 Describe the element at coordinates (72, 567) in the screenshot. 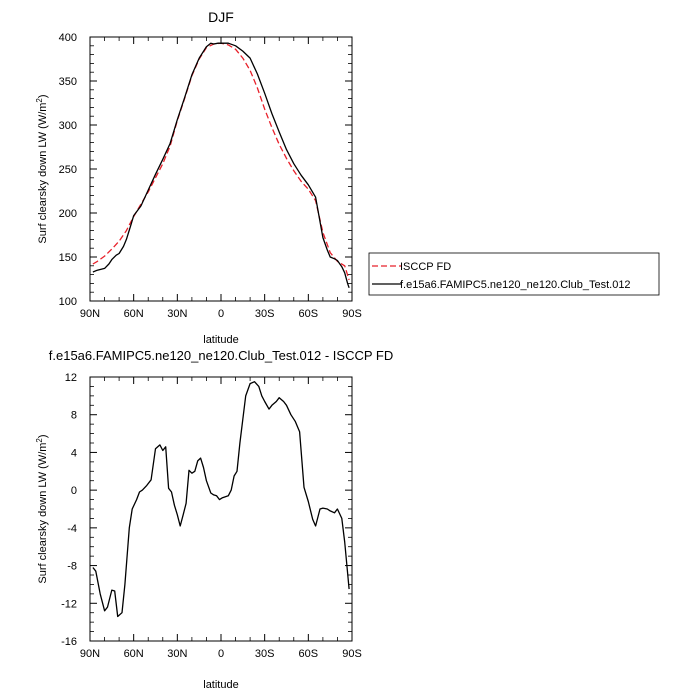

I see `bottom-y-tick-label: -8` at that location.